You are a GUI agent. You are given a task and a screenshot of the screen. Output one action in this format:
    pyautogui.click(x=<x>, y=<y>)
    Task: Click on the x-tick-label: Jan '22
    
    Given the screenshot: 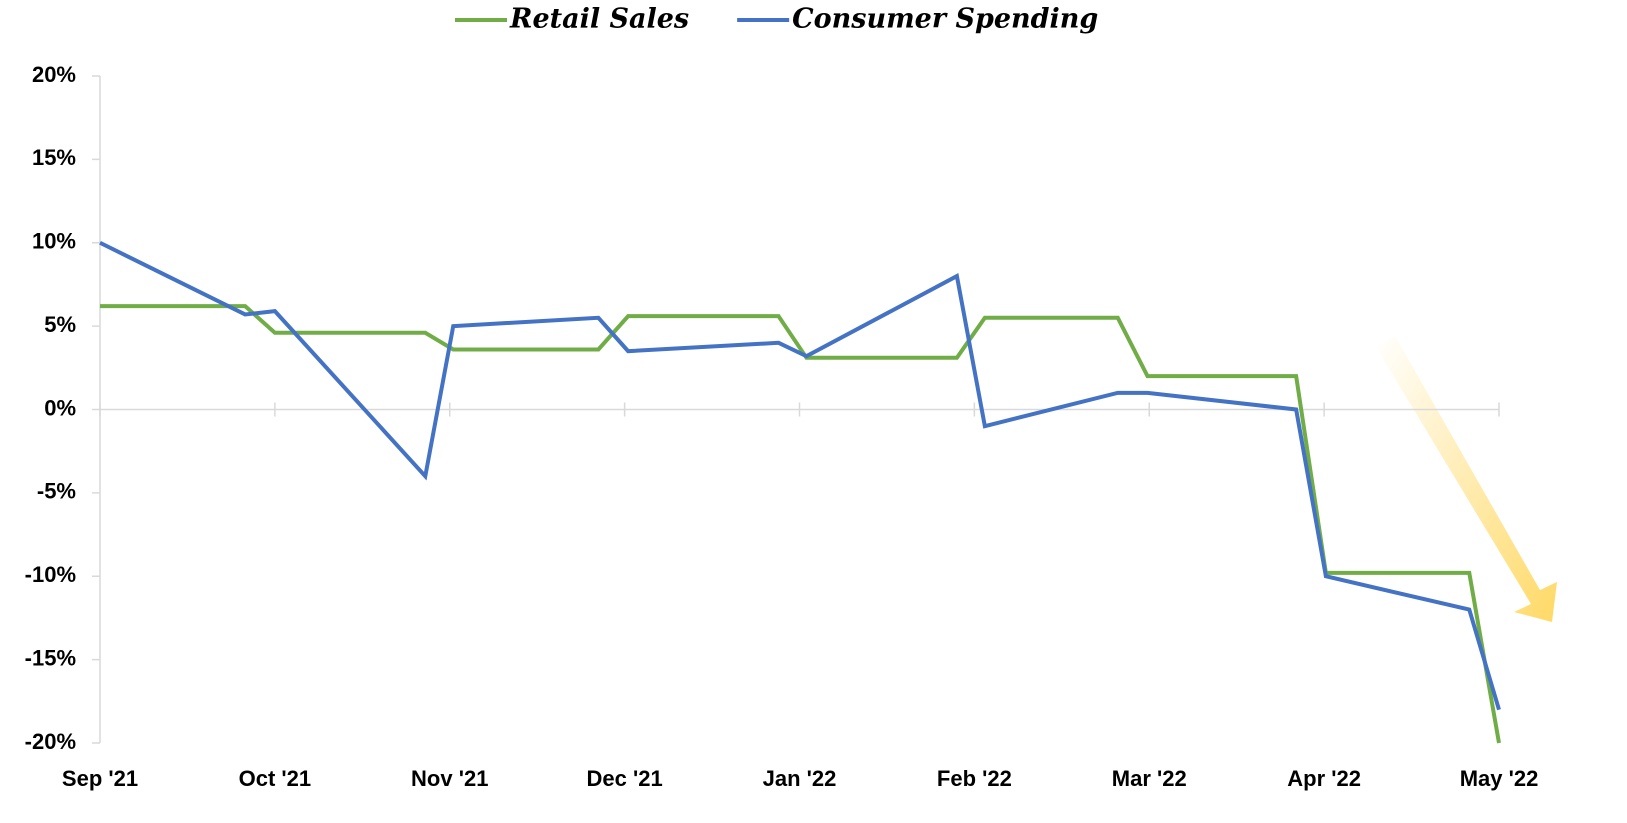 What is the action you would take?
    pyautogui.click(x=800, y=778)
    